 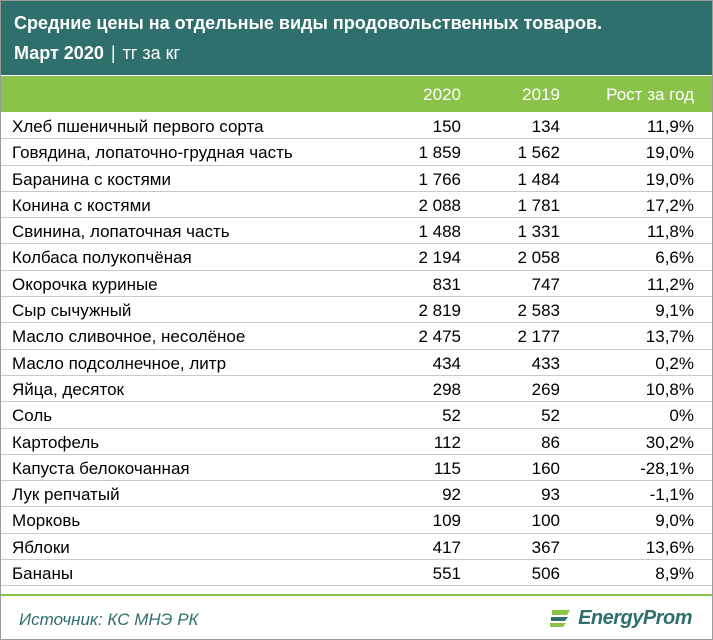 I want to click on row-value-2020: 1 488, so click(x=439, y=232).